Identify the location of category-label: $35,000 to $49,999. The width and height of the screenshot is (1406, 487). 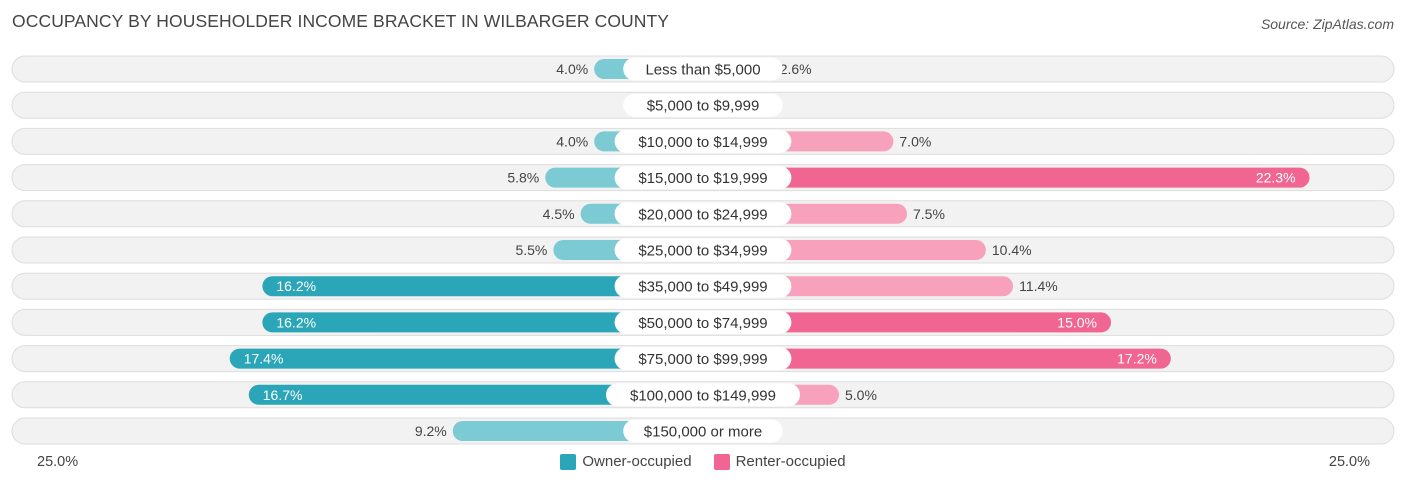
(702, 287).